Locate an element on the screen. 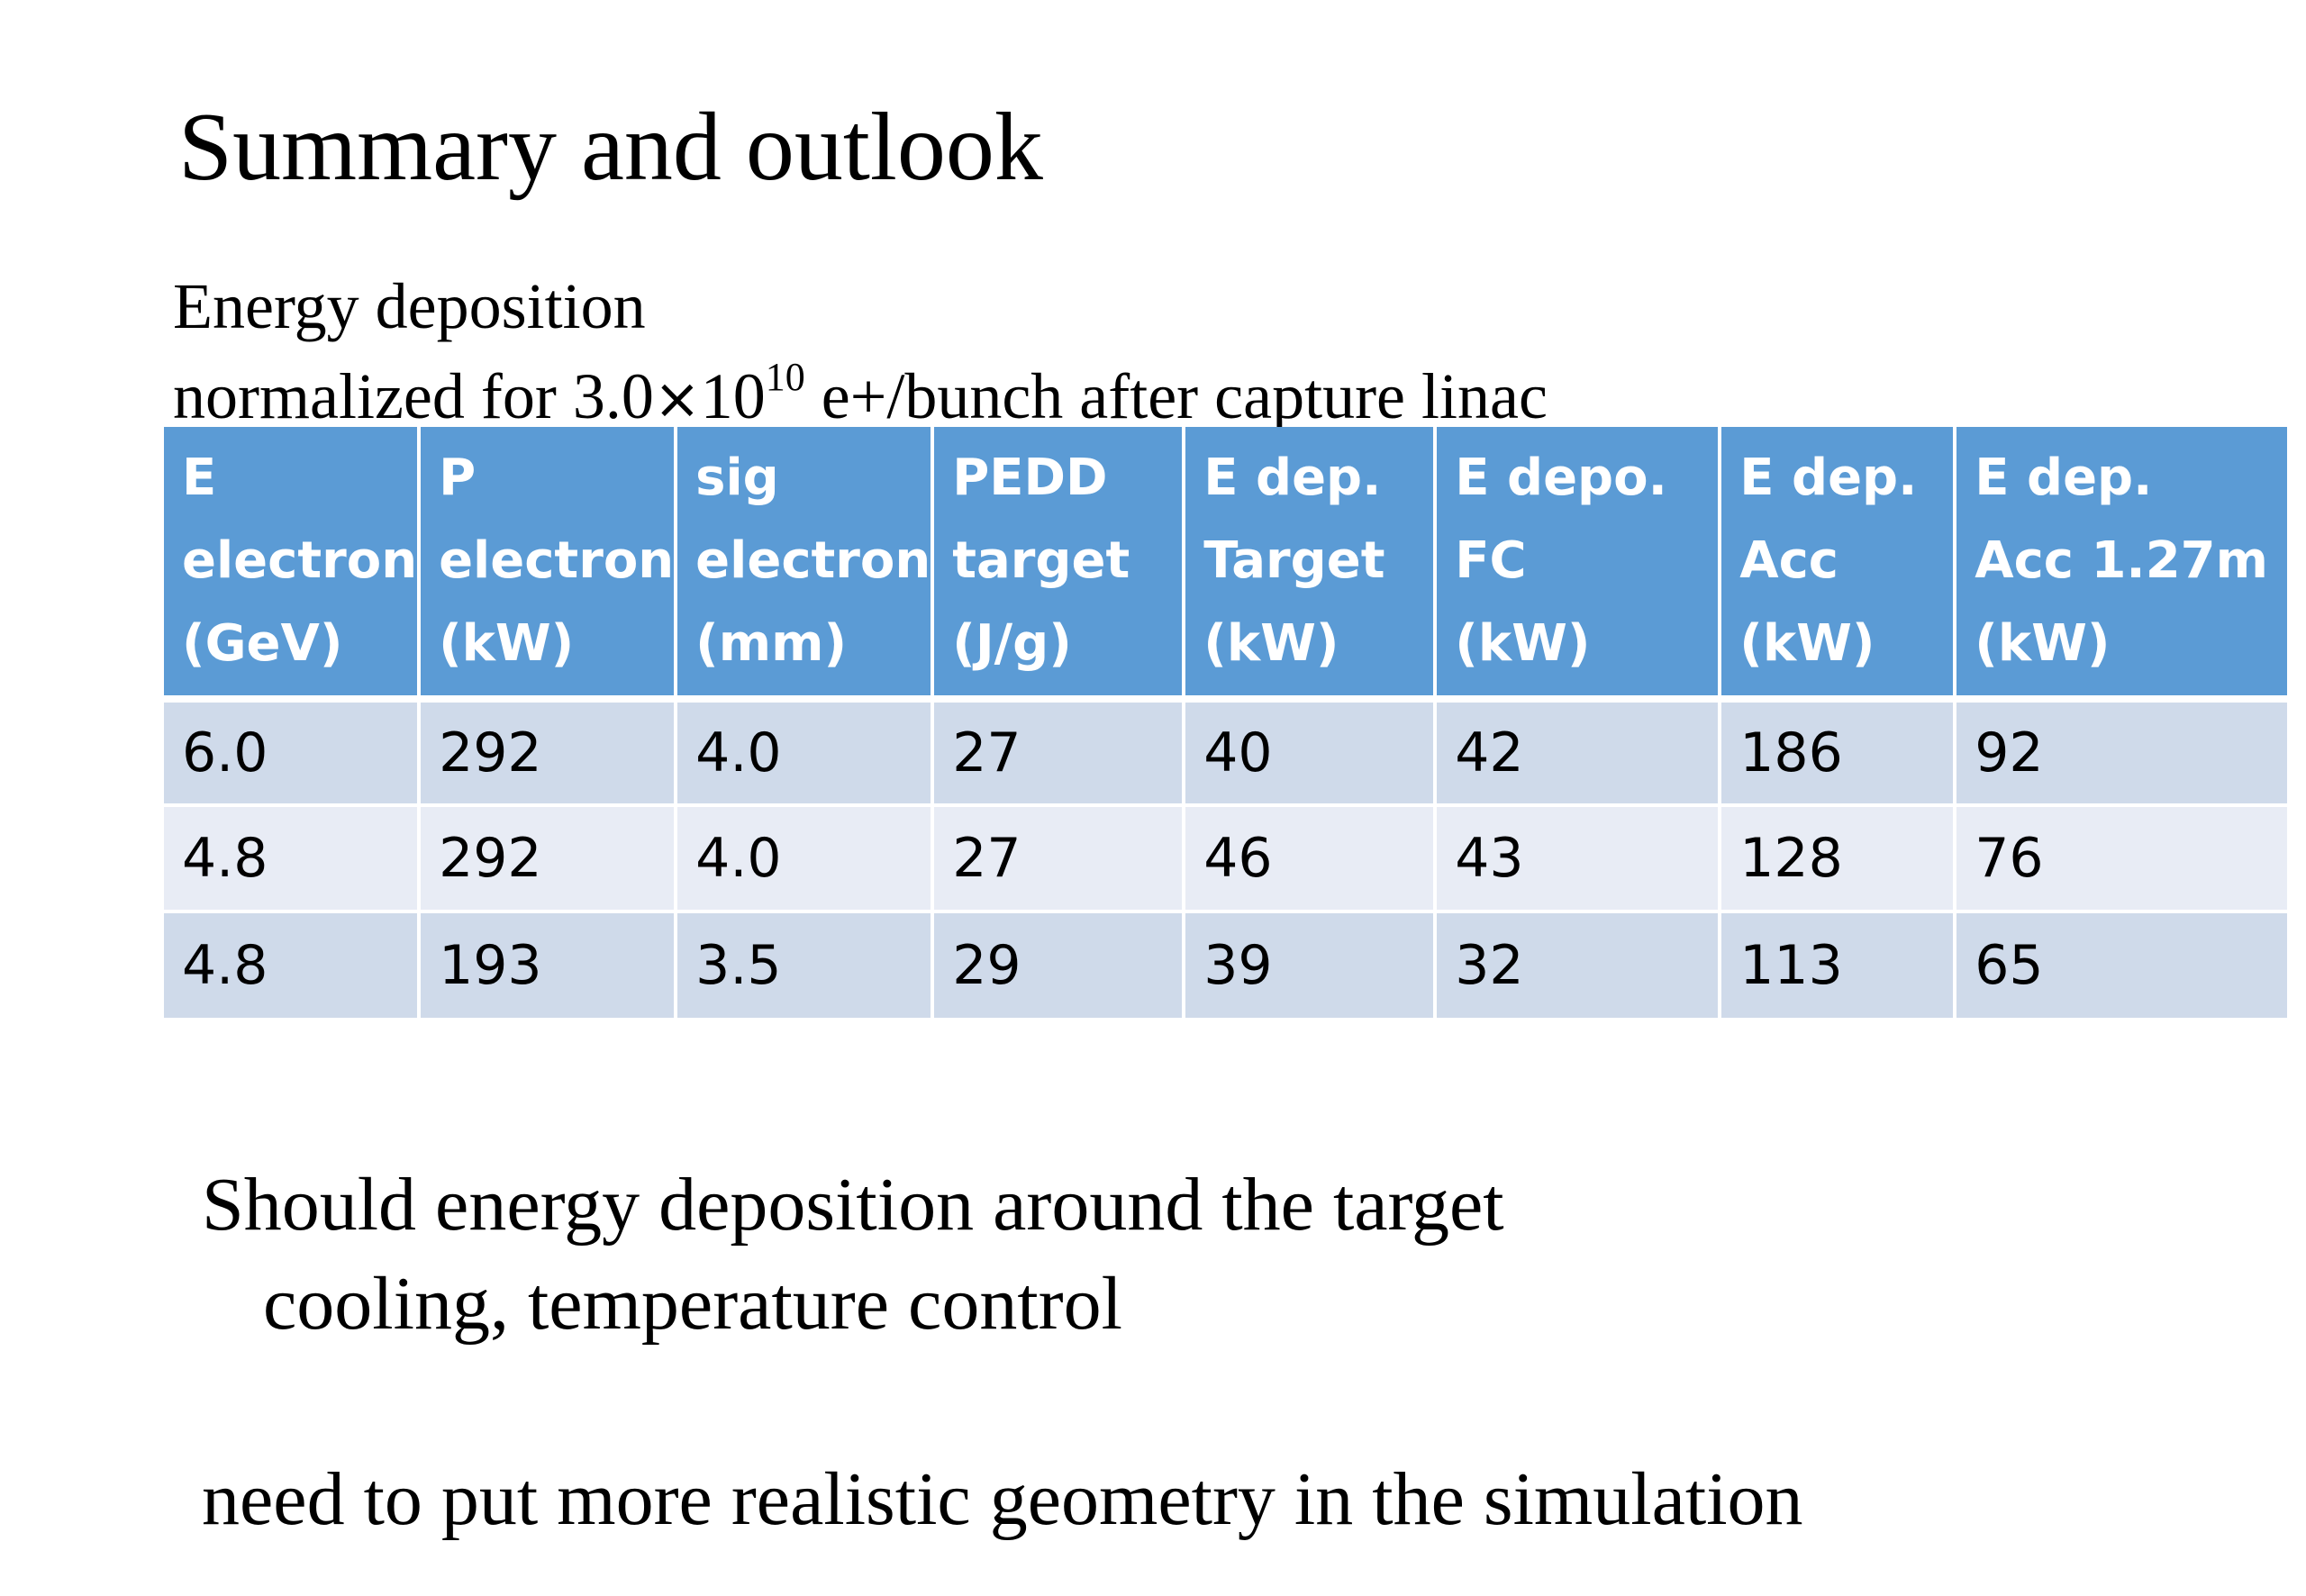 The image size is (2306, 1596). table-row: 4.8 292 4.0 27 46 43 128 76 is located at coordinates (1225, 857).